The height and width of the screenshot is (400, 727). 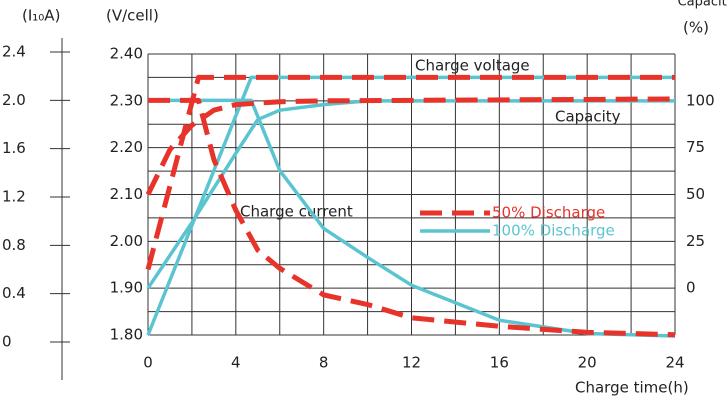 What do you see at coordinates (236, 363) in the screenshot?
I see `x-tick-label: 4` at bounding box center [236, 363].